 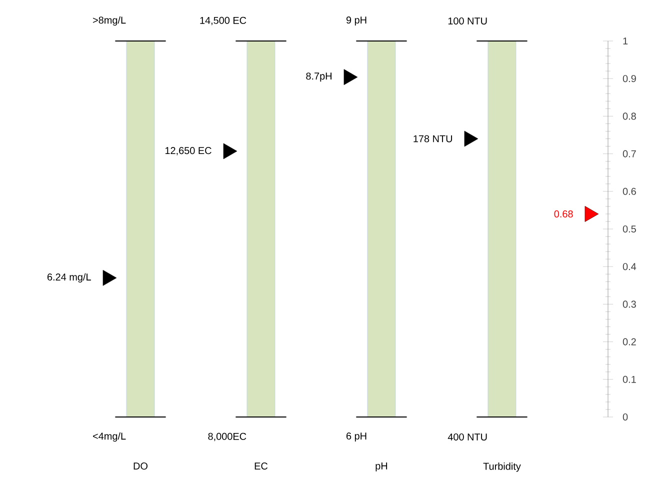 What do you see at coordinates (629, 304) in the screenshot?
I see `y-tick-label: 0.3` at bounding box center [629, 304].